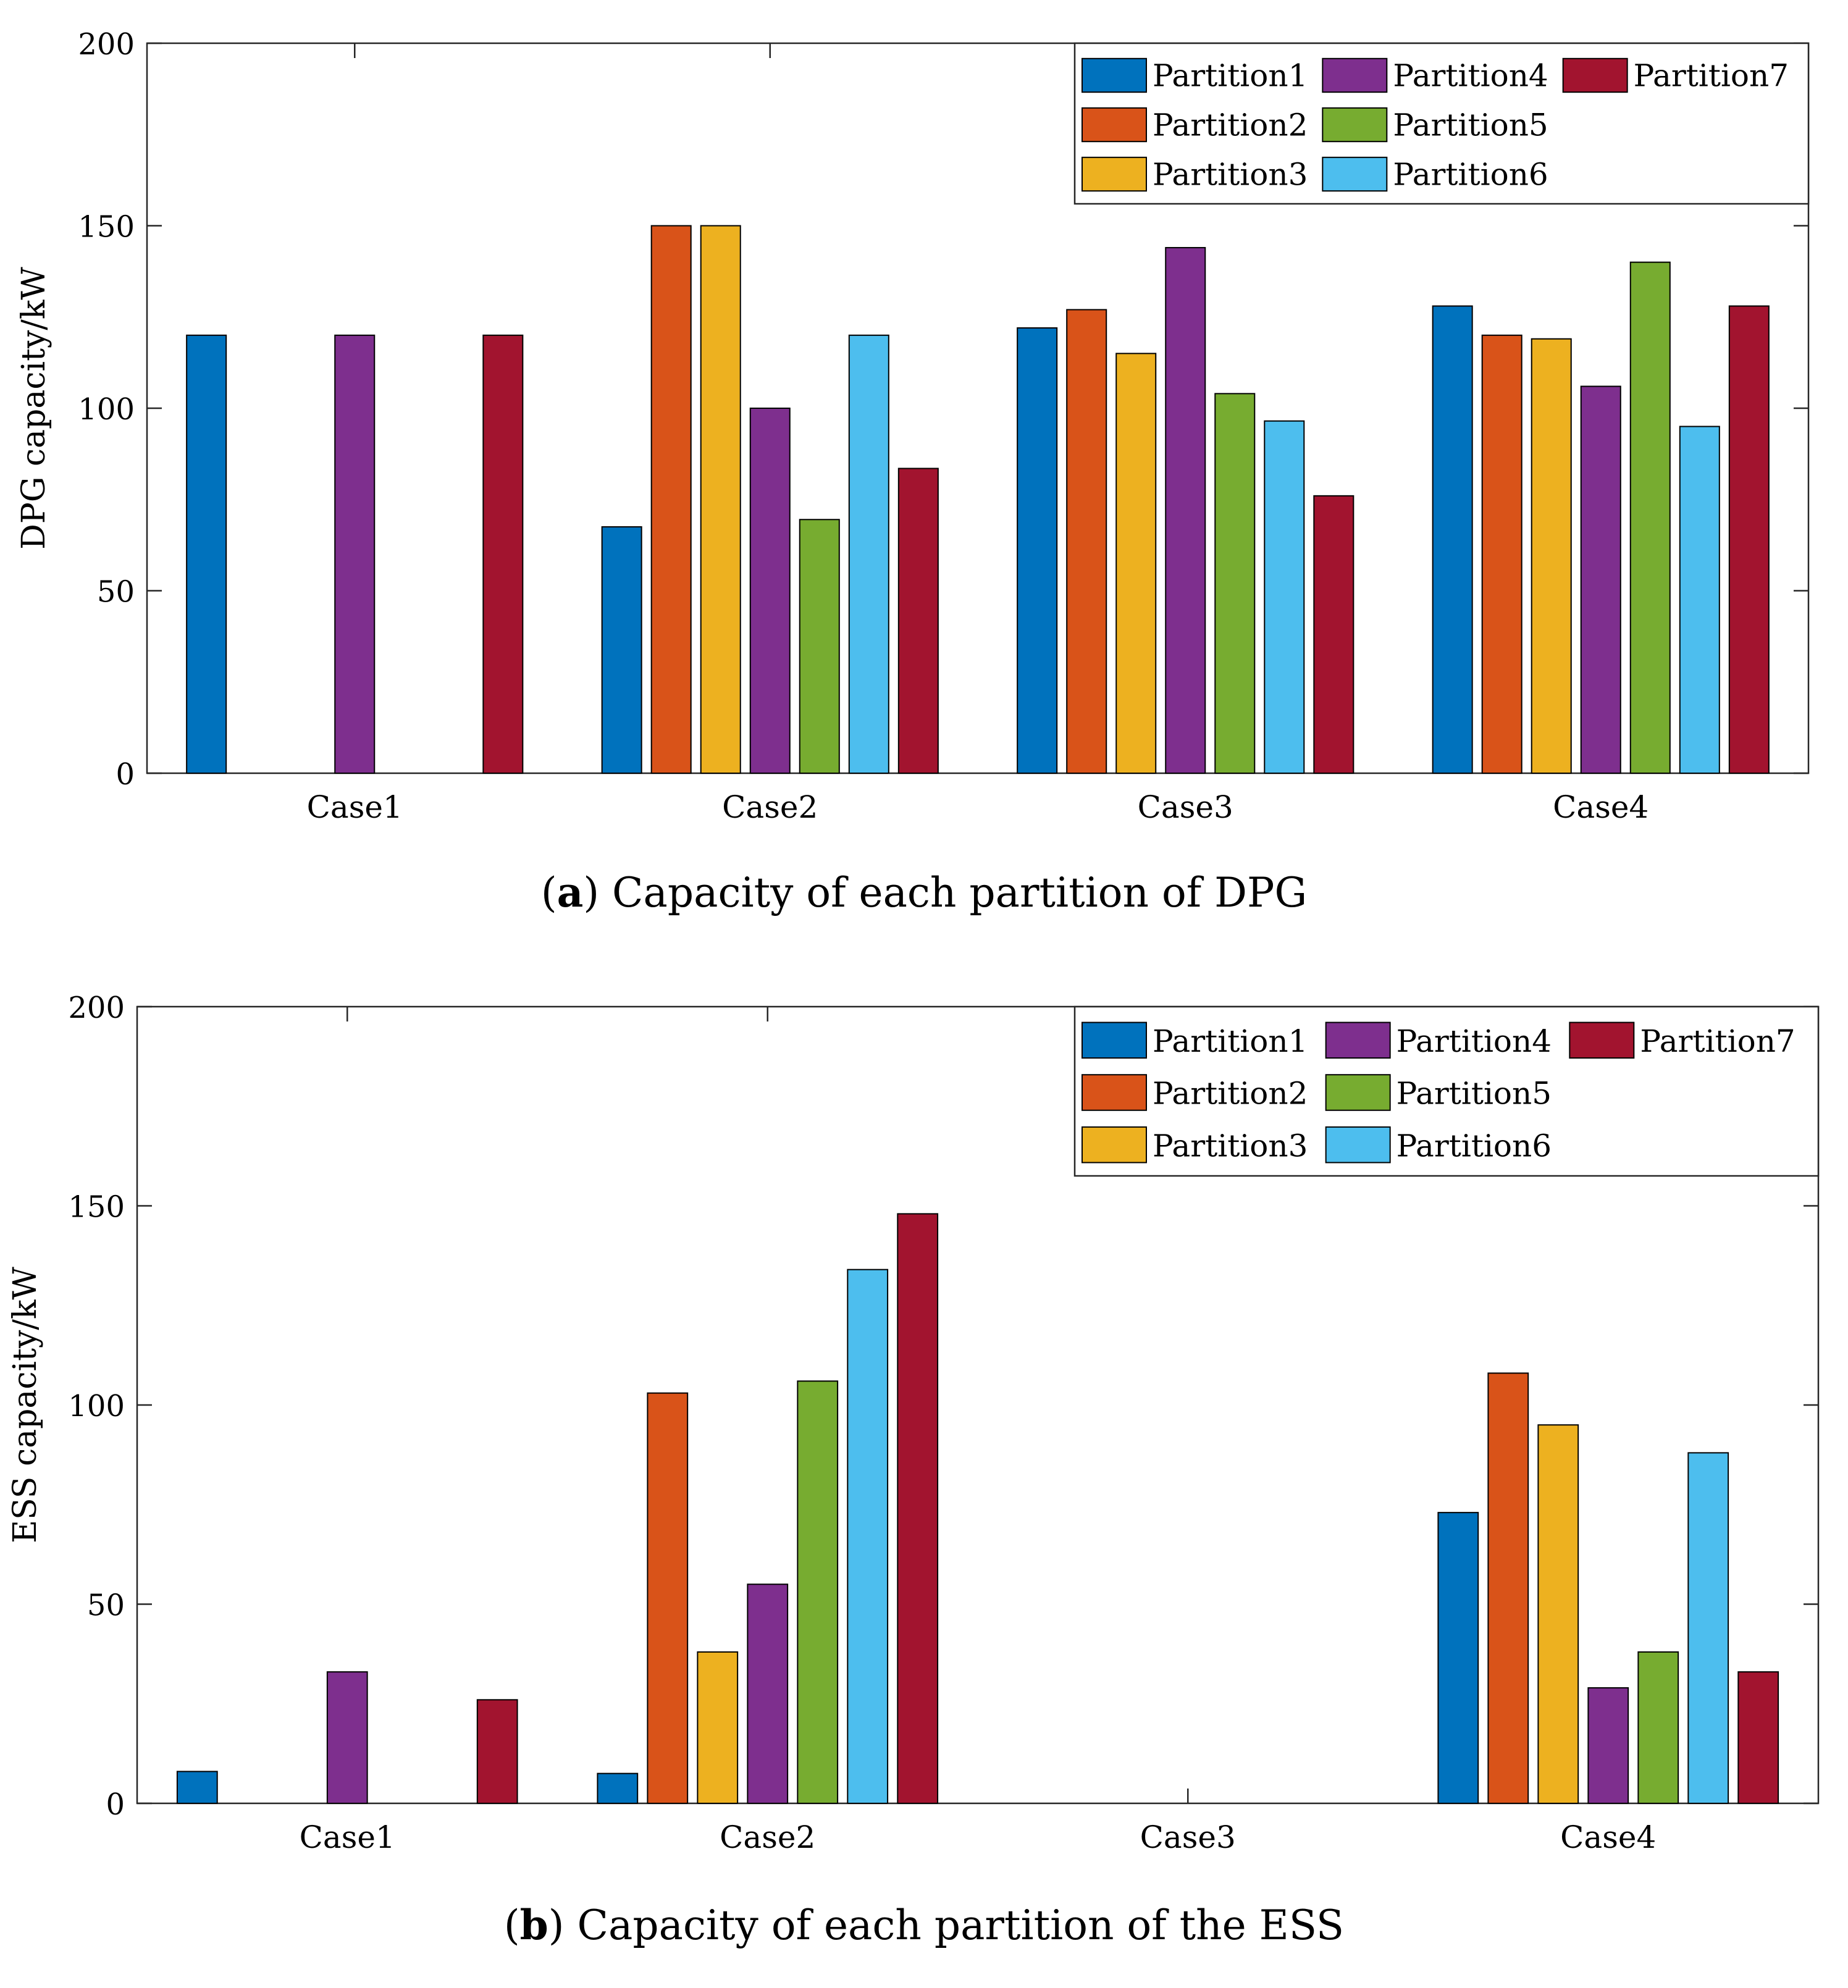 This screenshot has width=1848, height=1988. What do you see at coordinates (33, 408) in the screenshot?
I see `y-axis-label: DPG capacity/kW` at bounding box center [33, 408].